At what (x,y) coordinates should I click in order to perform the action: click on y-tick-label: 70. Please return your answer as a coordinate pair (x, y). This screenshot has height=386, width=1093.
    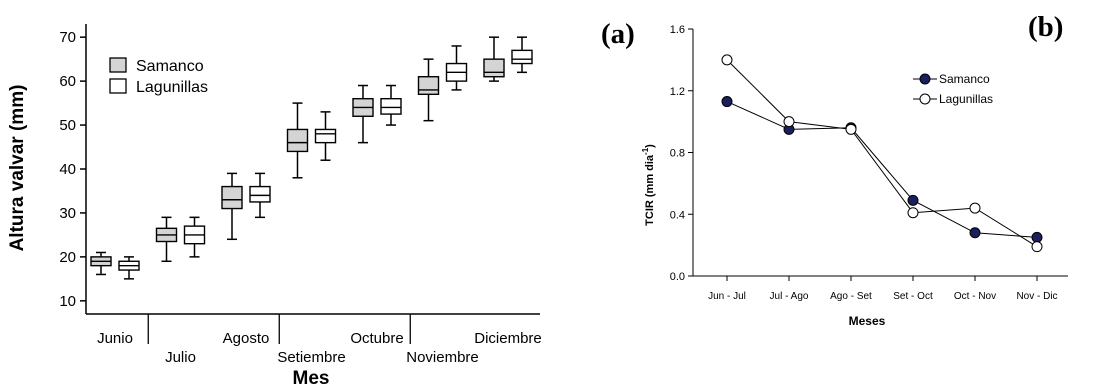
    Looking at the image, I should click on (67, 37).